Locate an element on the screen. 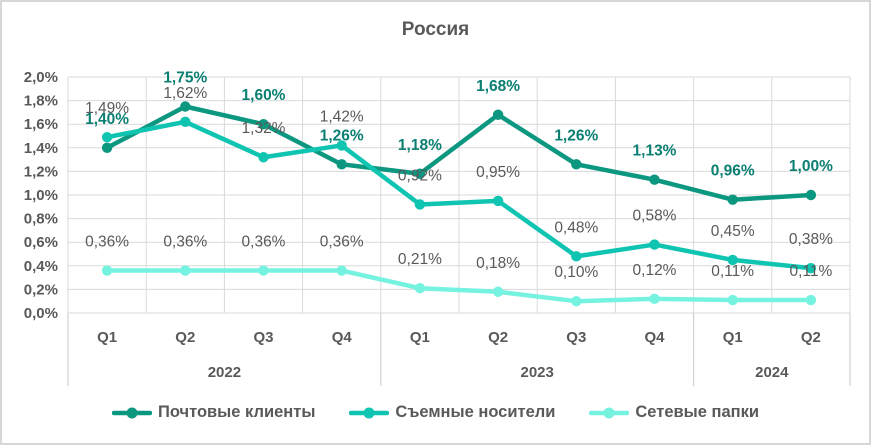  y-tick-label: 0,6% is located at coordinates (41, 242).